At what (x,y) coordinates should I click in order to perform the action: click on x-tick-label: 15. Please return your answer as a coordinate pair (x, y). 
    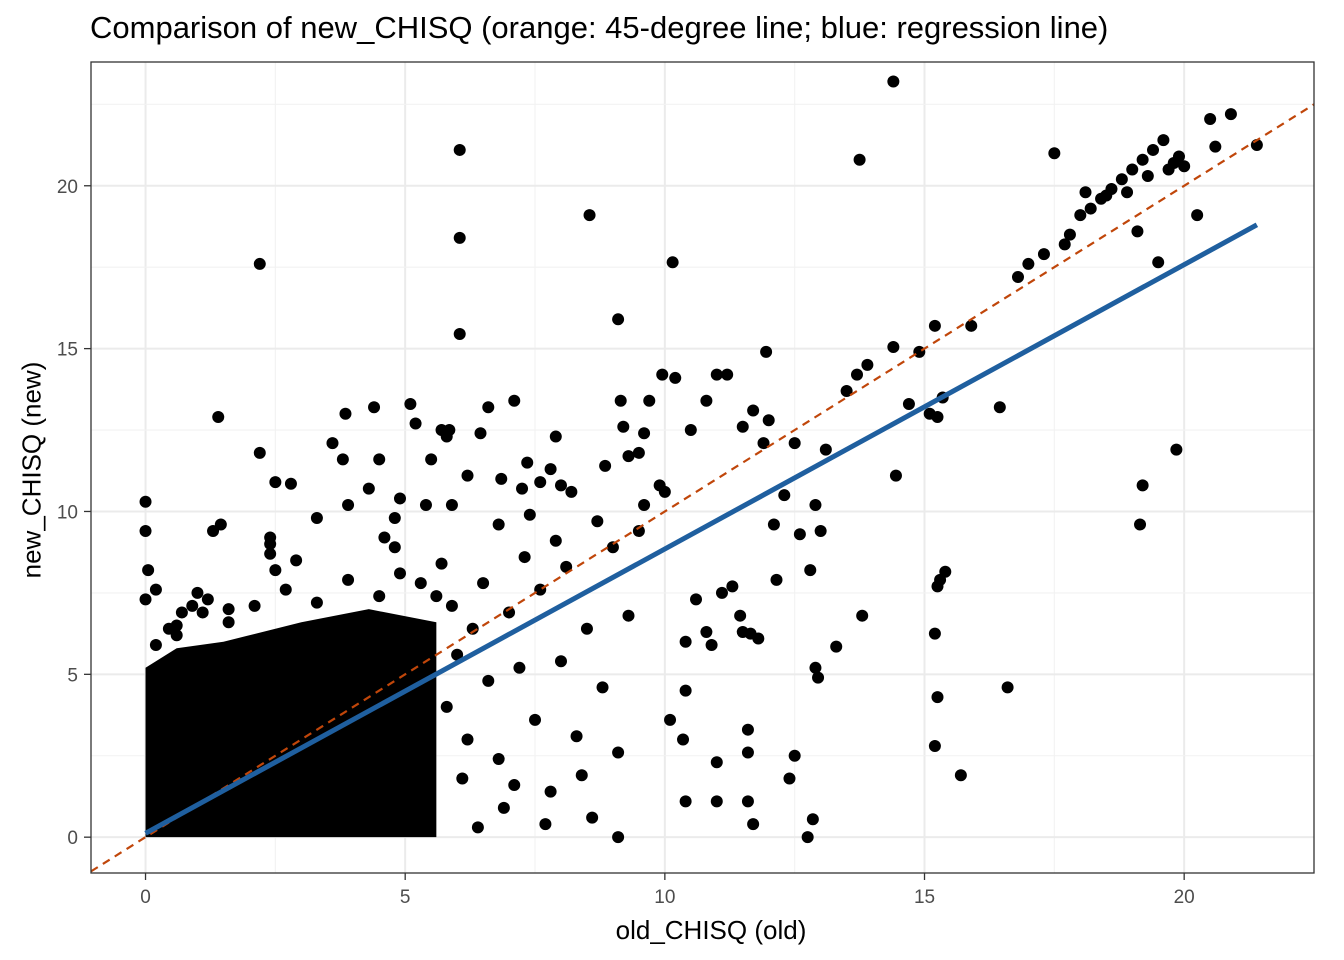
    Looking at the image, I should click on (924, 897).